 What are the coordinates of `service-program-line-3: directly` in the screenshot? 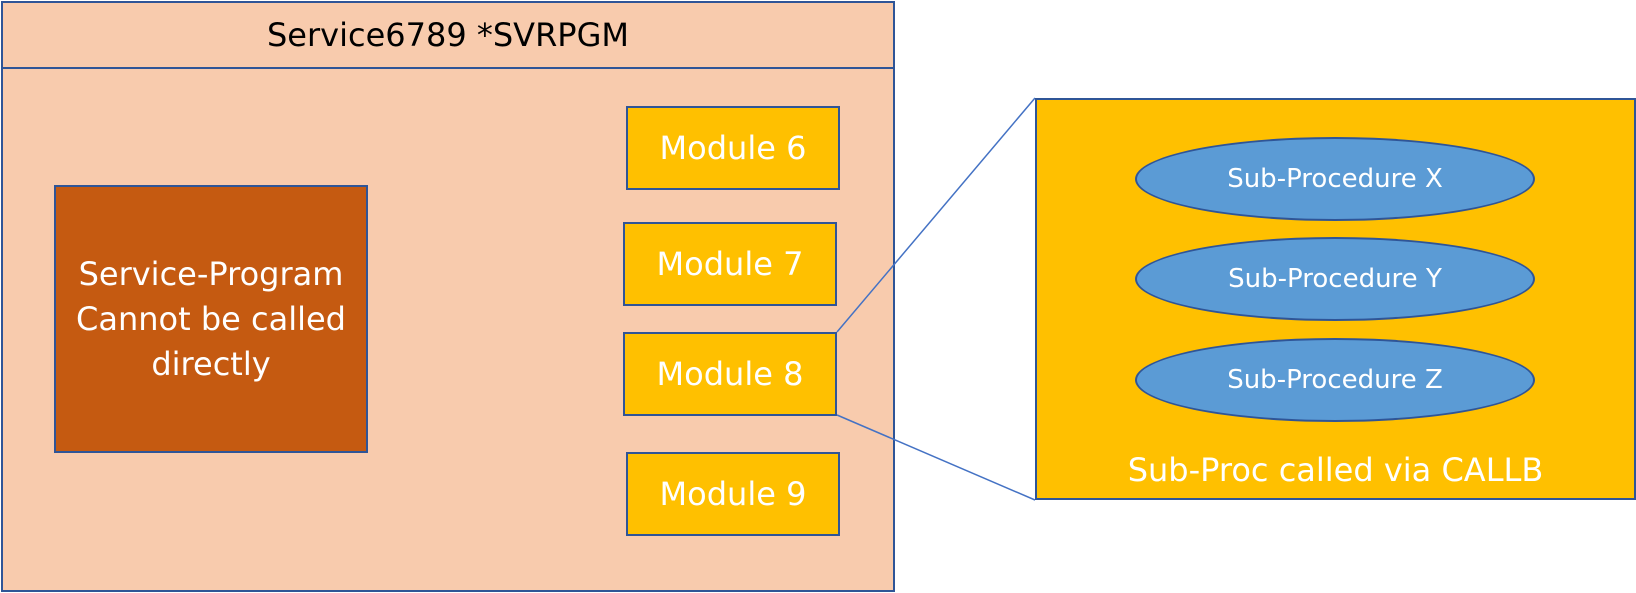 It's located at (211, 363).